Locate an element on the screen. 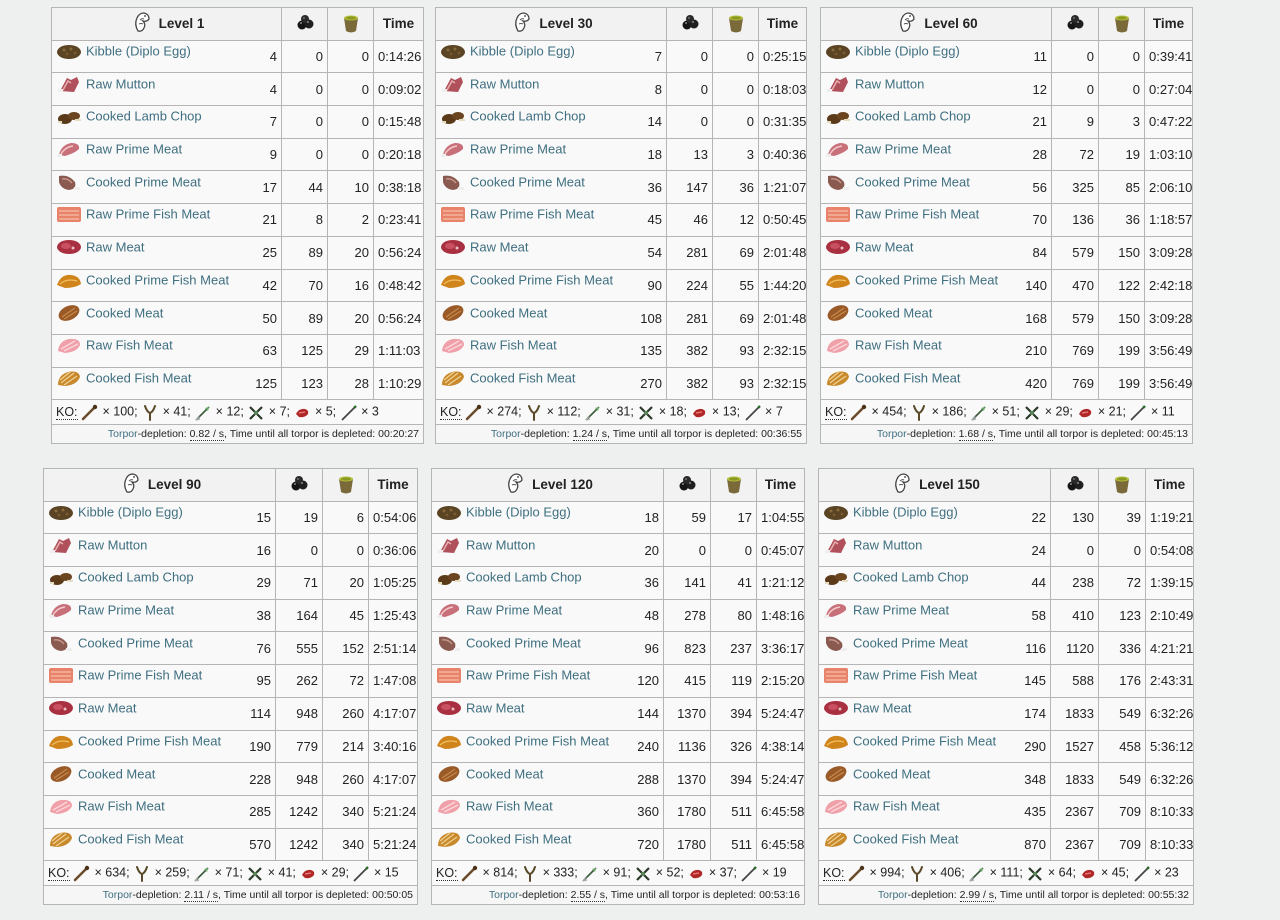  food-row: Raw Prime Fish Meat 145 588 176 2:43:31 is located at coordinates (1006, 681).